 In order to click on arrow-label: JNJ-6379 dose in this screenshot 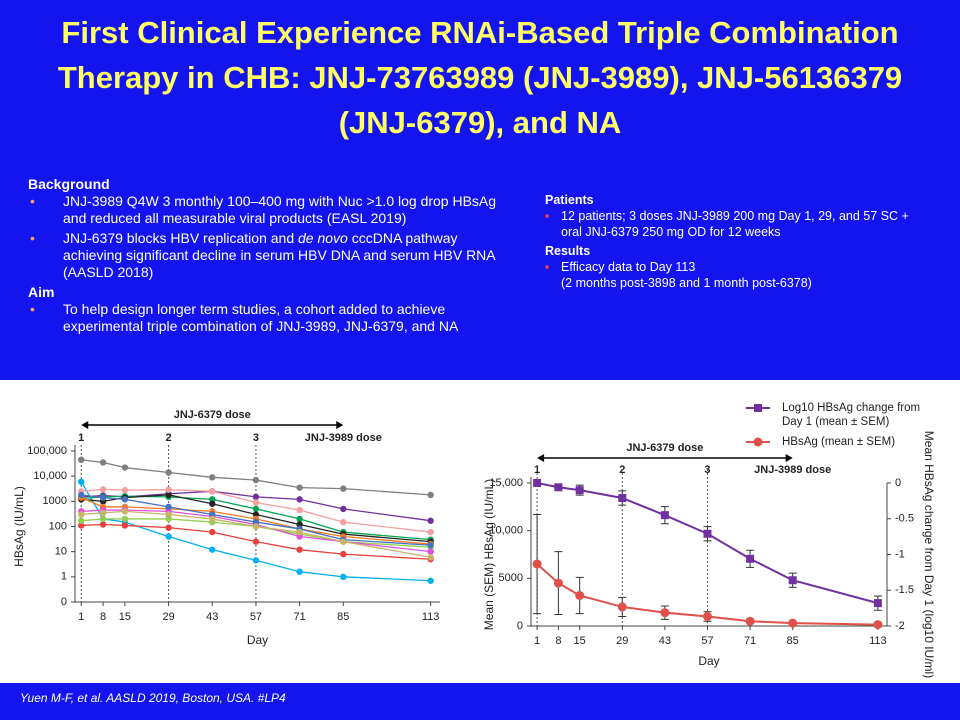, I will do `click(212, 415)`.